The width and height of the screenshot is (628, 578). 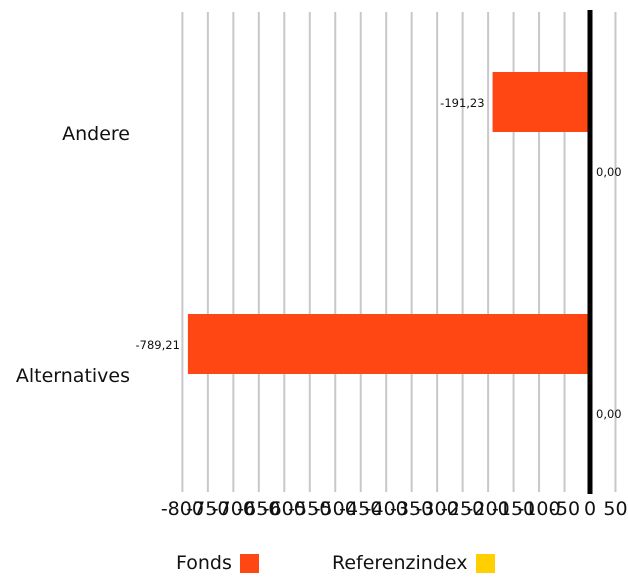 What do you see at coordinates (249, 563) in the screenshot?
I see `legend-fonds-swatch` at bounding box center [249, 563].